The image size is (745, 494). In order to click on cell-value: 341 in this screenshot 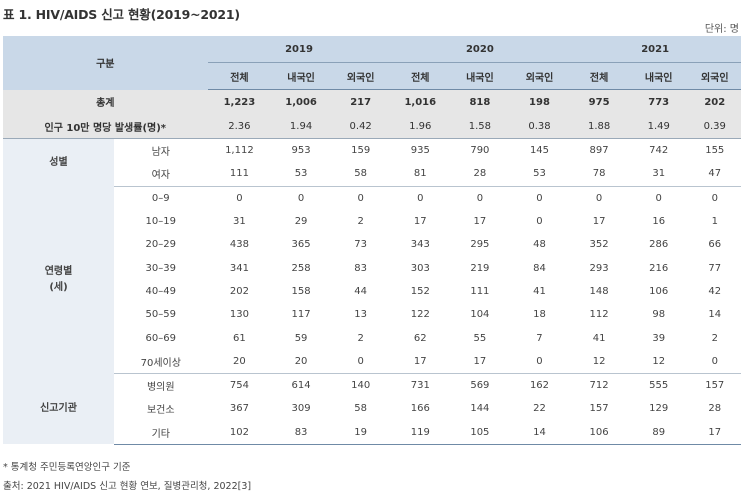, I will do `click(239, 268)`.